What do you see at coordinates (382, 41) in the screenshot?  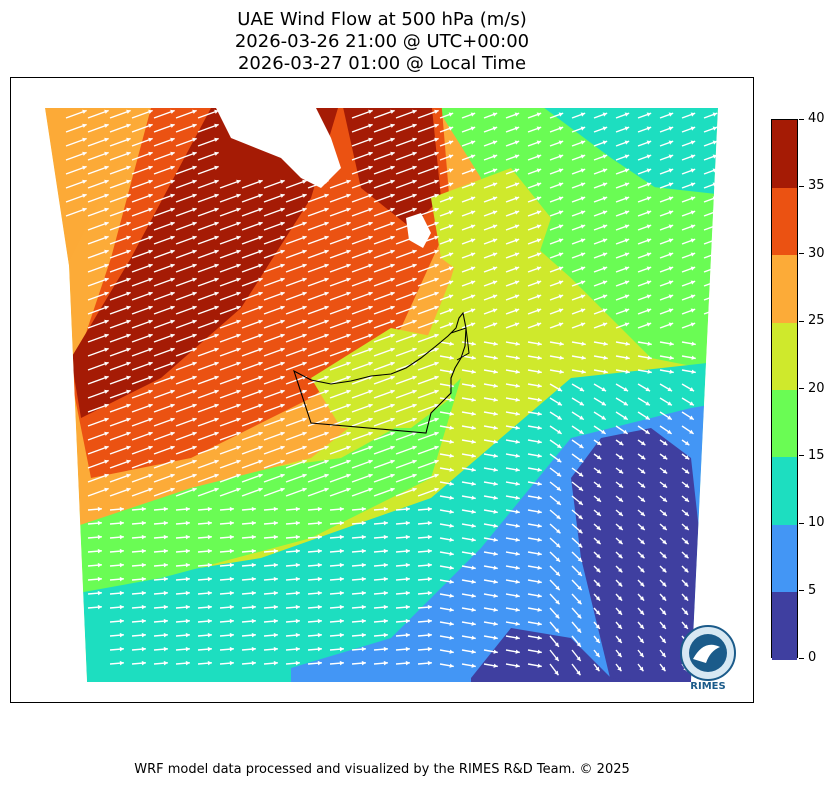 I see `chart-title-line2: 2026-03-26 21:00 @ UTC+00:00` at bounding box center [382, 41].